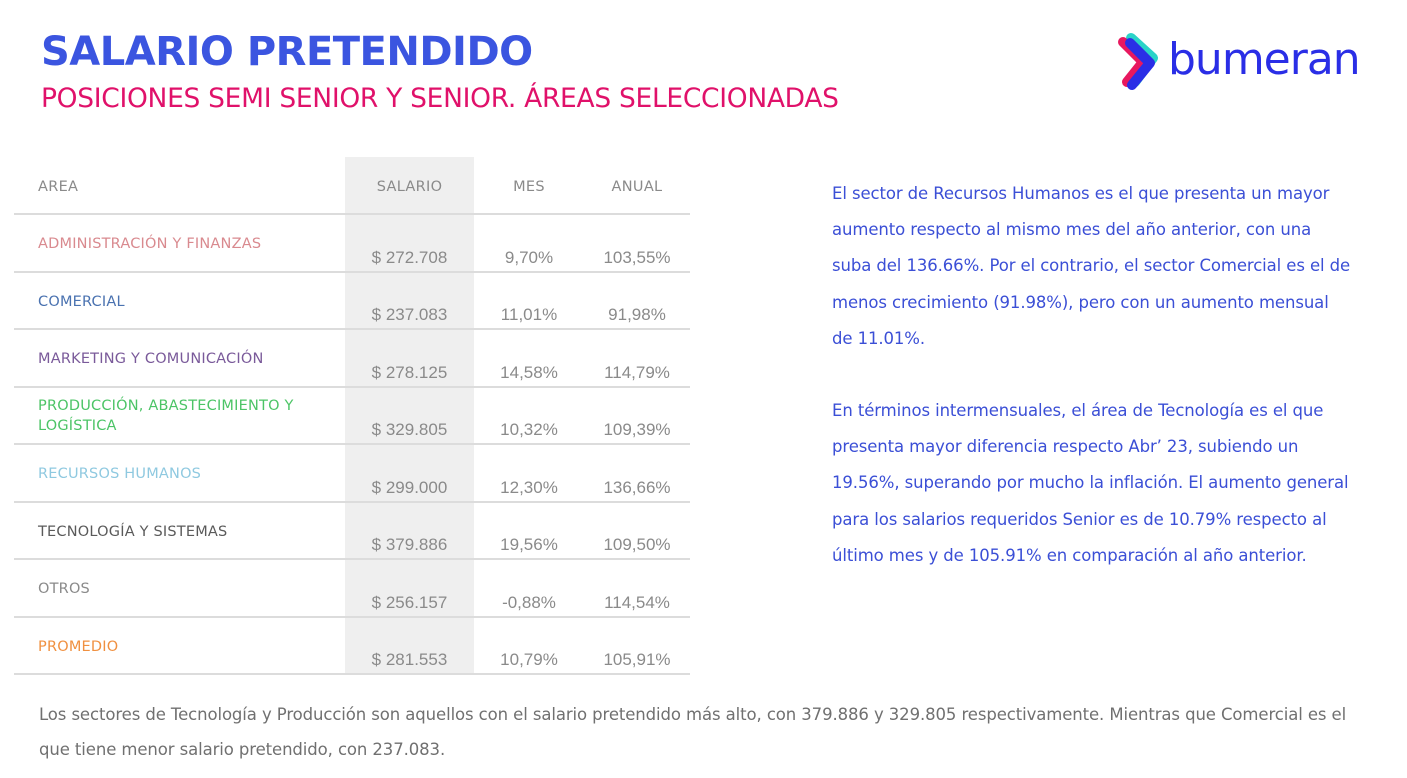 This screenshot has width=1407, height=778. I want to click on bumeran-logo: bumeran, so click(1255, 62).